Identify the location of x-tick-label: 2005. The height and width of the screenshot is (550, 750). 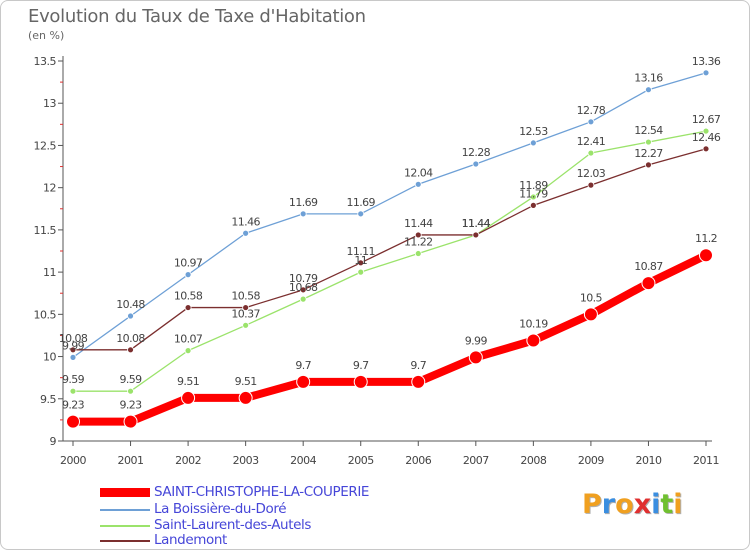
(361, 460).